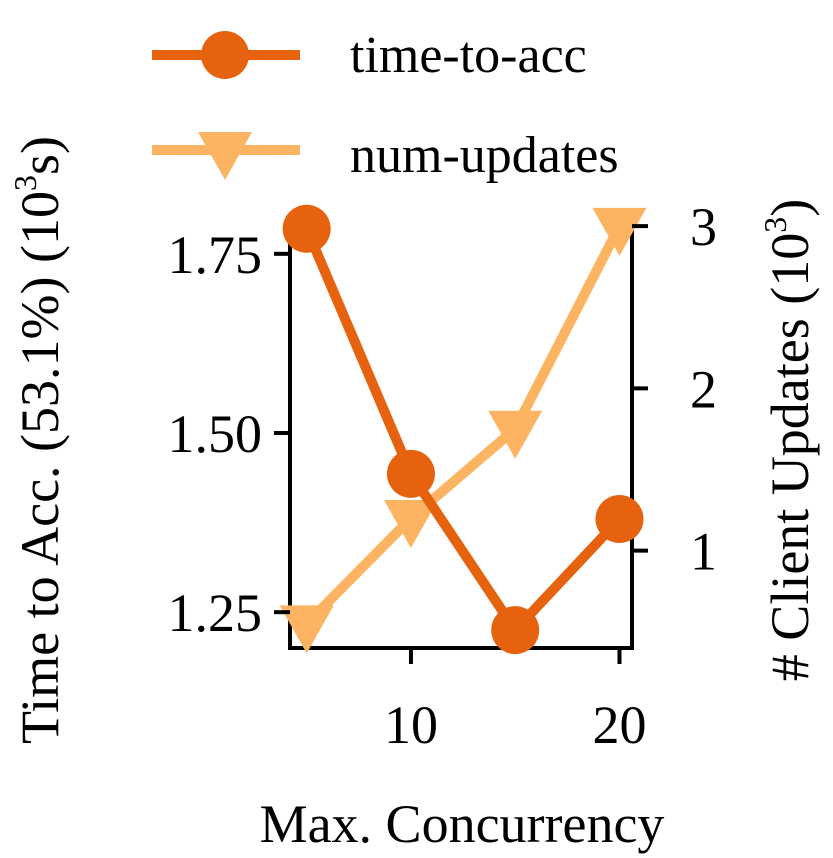 This screenshot has width=833, height=858. I want to click on right-y-axis-title-sup: 3, so click(775, 225).